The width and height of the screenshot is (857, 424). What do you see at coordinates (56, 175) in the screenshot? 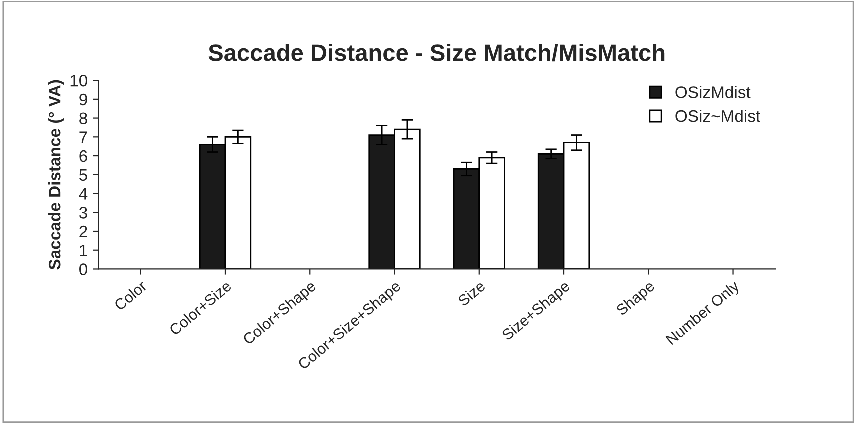
I see `y-axis-title: Saccade Distance (° VA)` at bounding box center [56, 175].